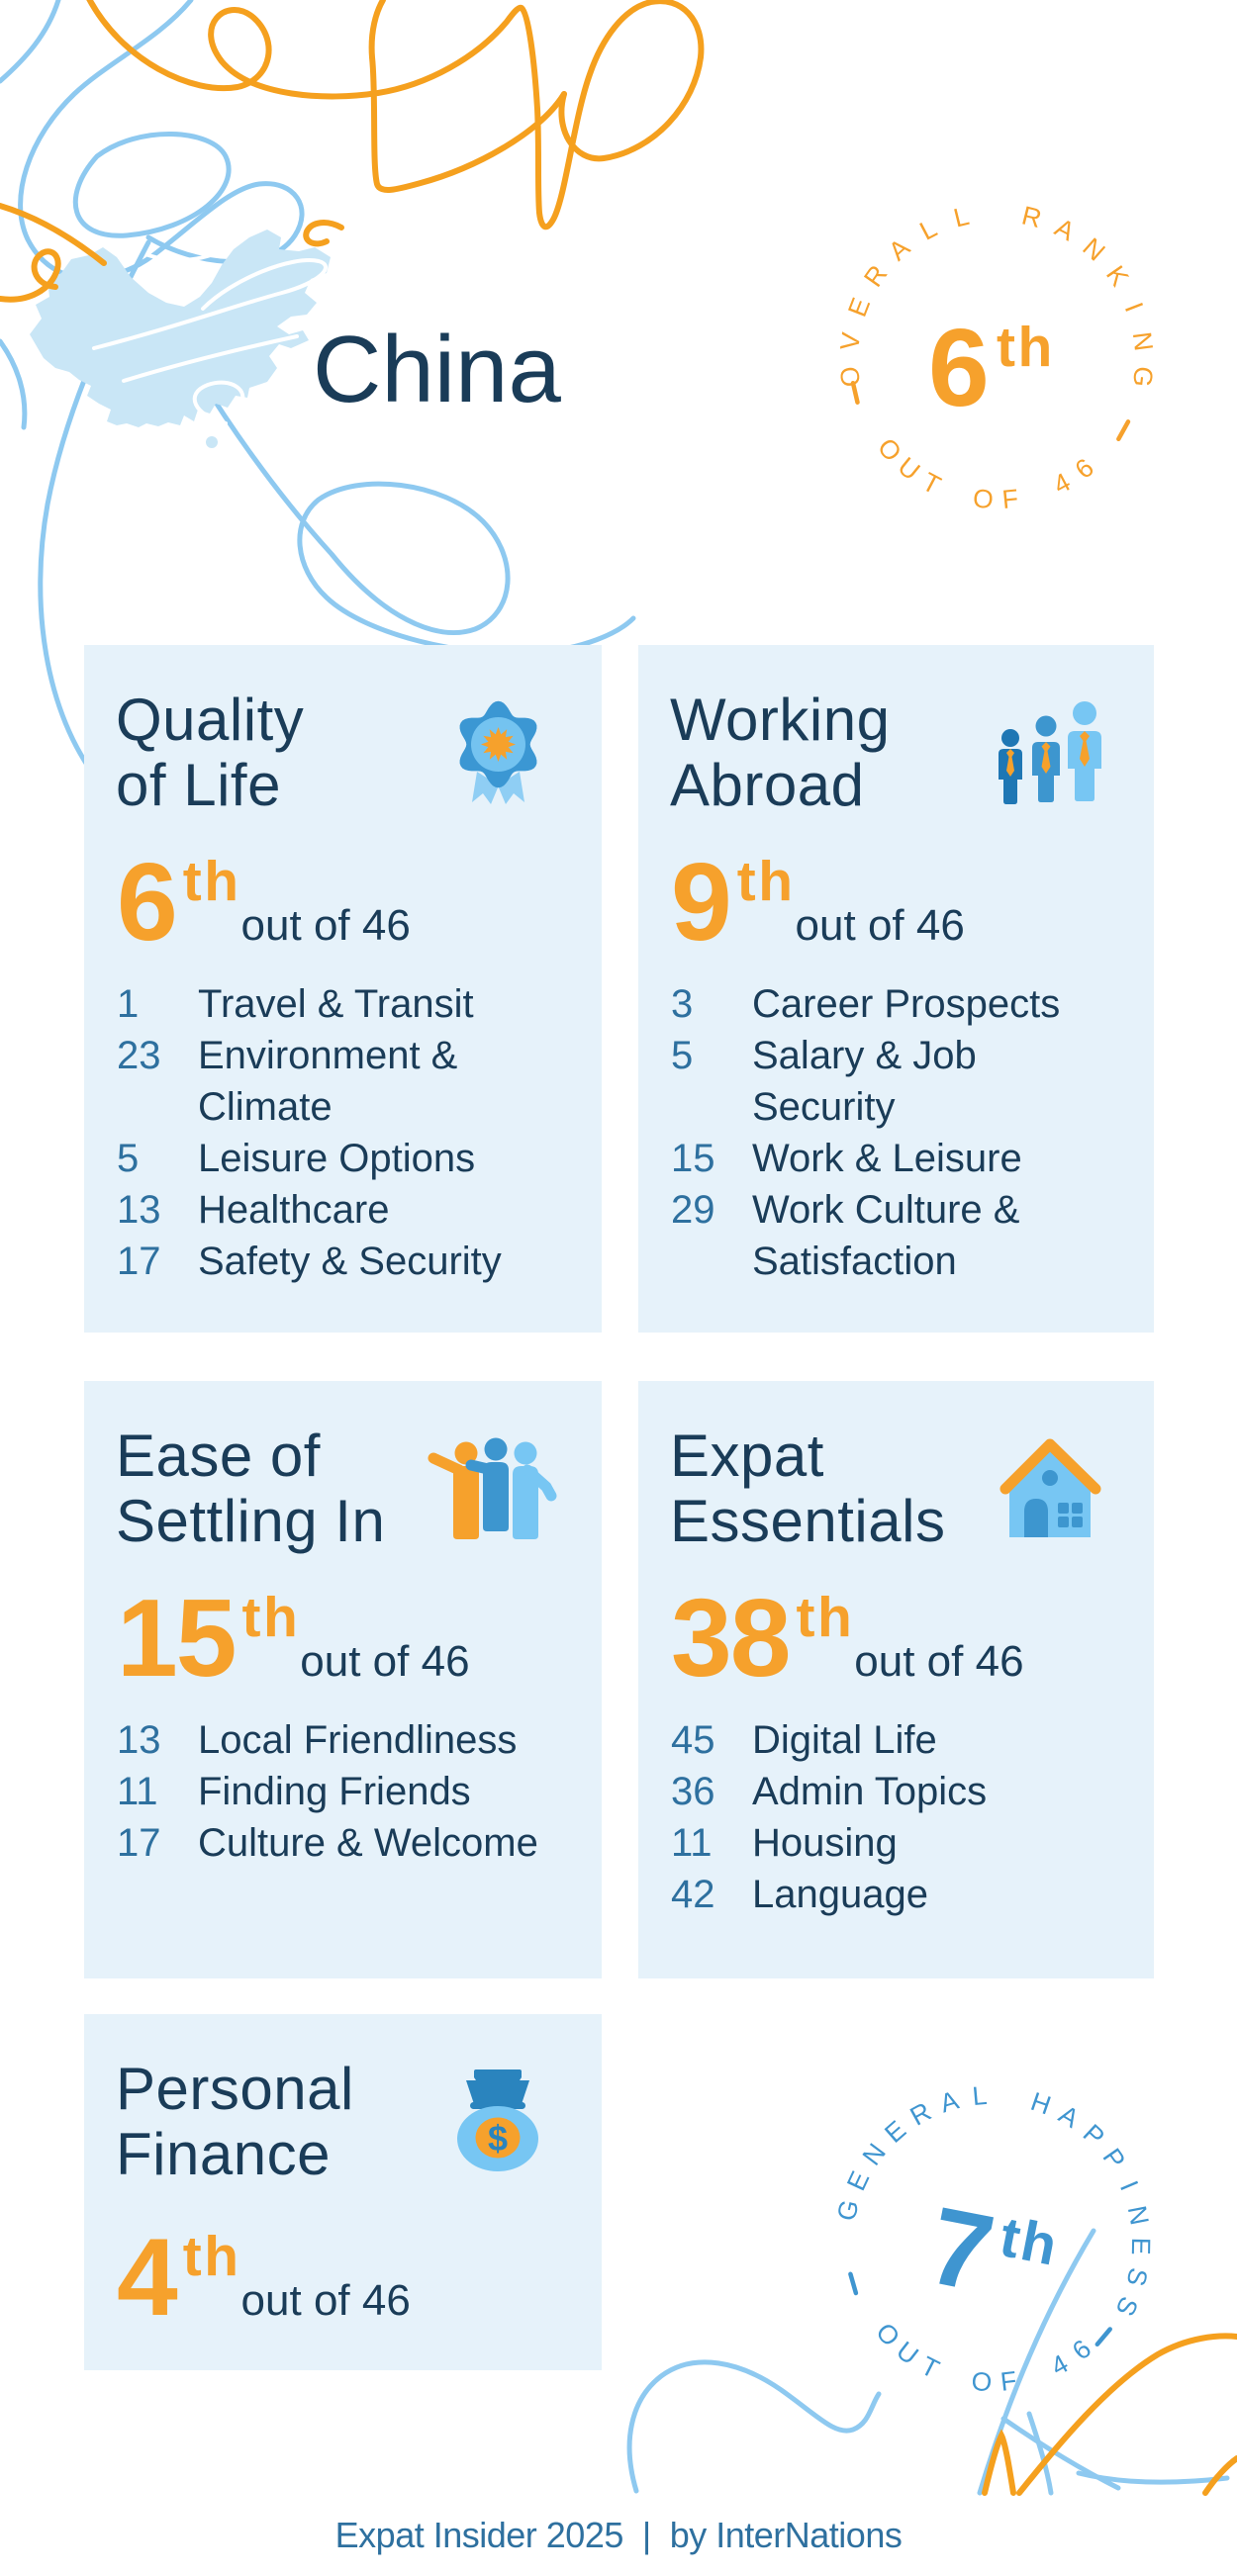 The height and width of the screenshot is (2576, 1237). What do you see at coordinates (1041, 2103) in the screenshot?
I see `svg-text: H` at bounding box center [1041, 2103].